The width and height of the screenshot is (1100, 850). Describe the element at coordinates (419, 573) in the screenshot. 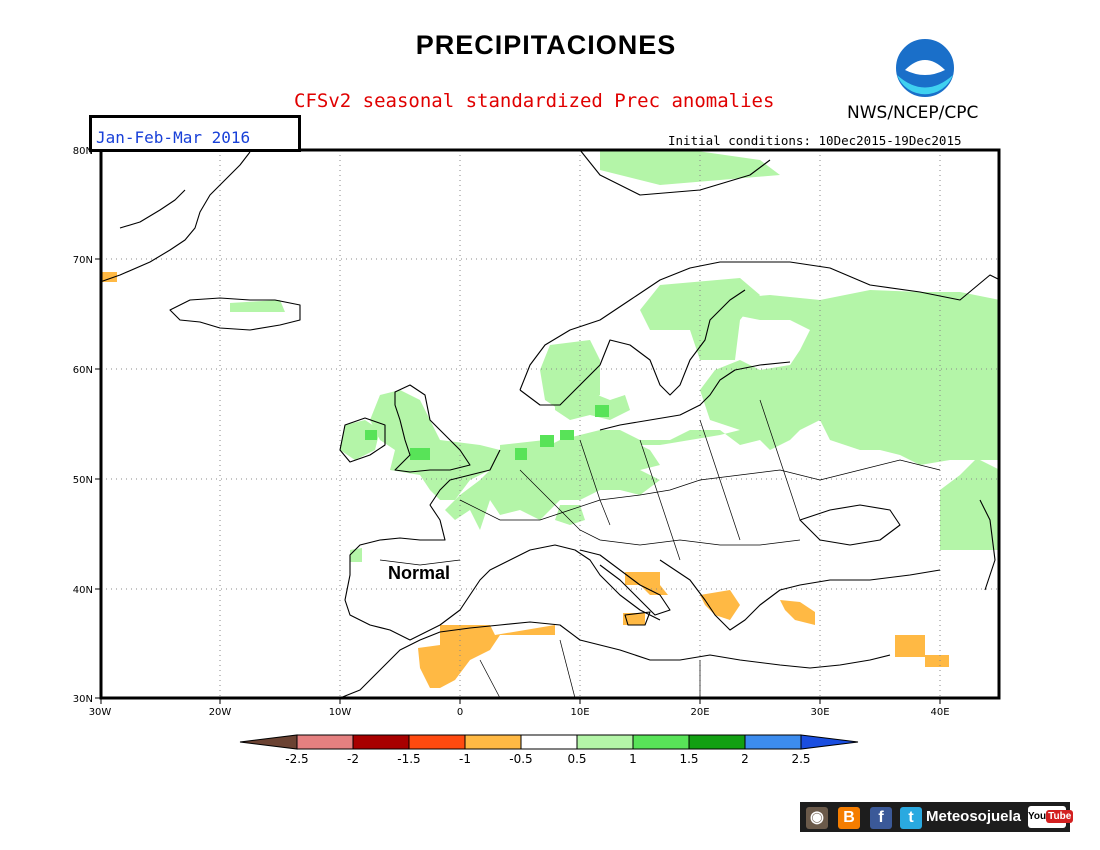

I see `map-annotation-normal: Normal` at that location.